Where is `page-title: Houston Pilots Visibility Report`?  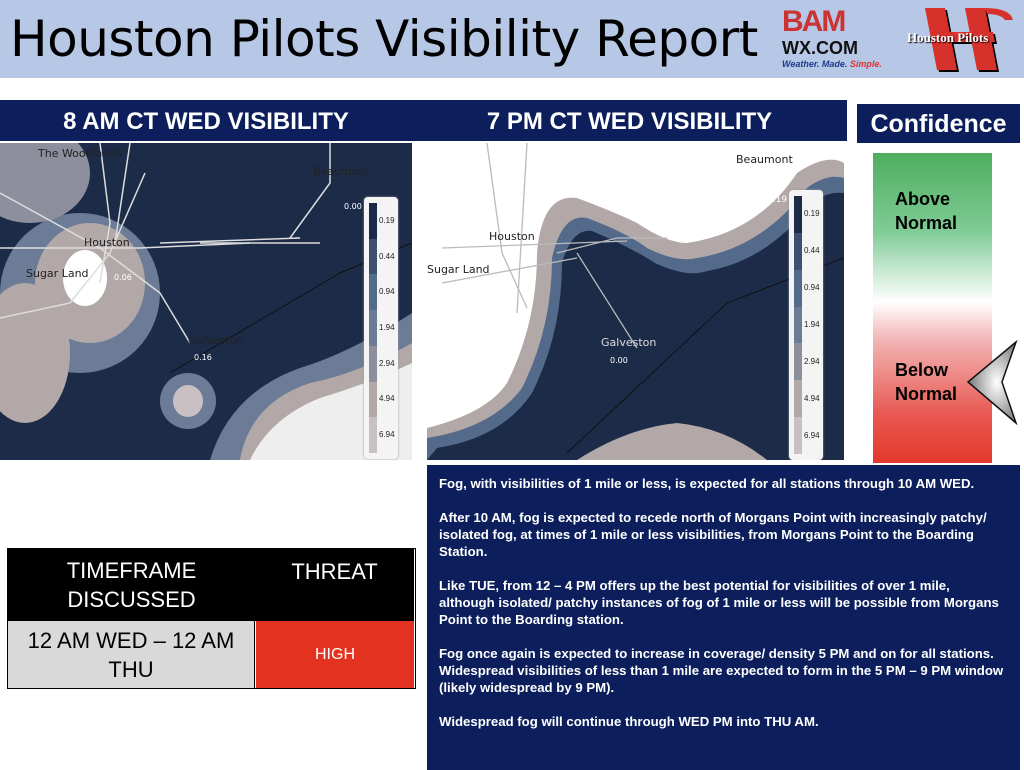
page-title: Houston Pilots Visibility Report is located at coordinates (384, 39).